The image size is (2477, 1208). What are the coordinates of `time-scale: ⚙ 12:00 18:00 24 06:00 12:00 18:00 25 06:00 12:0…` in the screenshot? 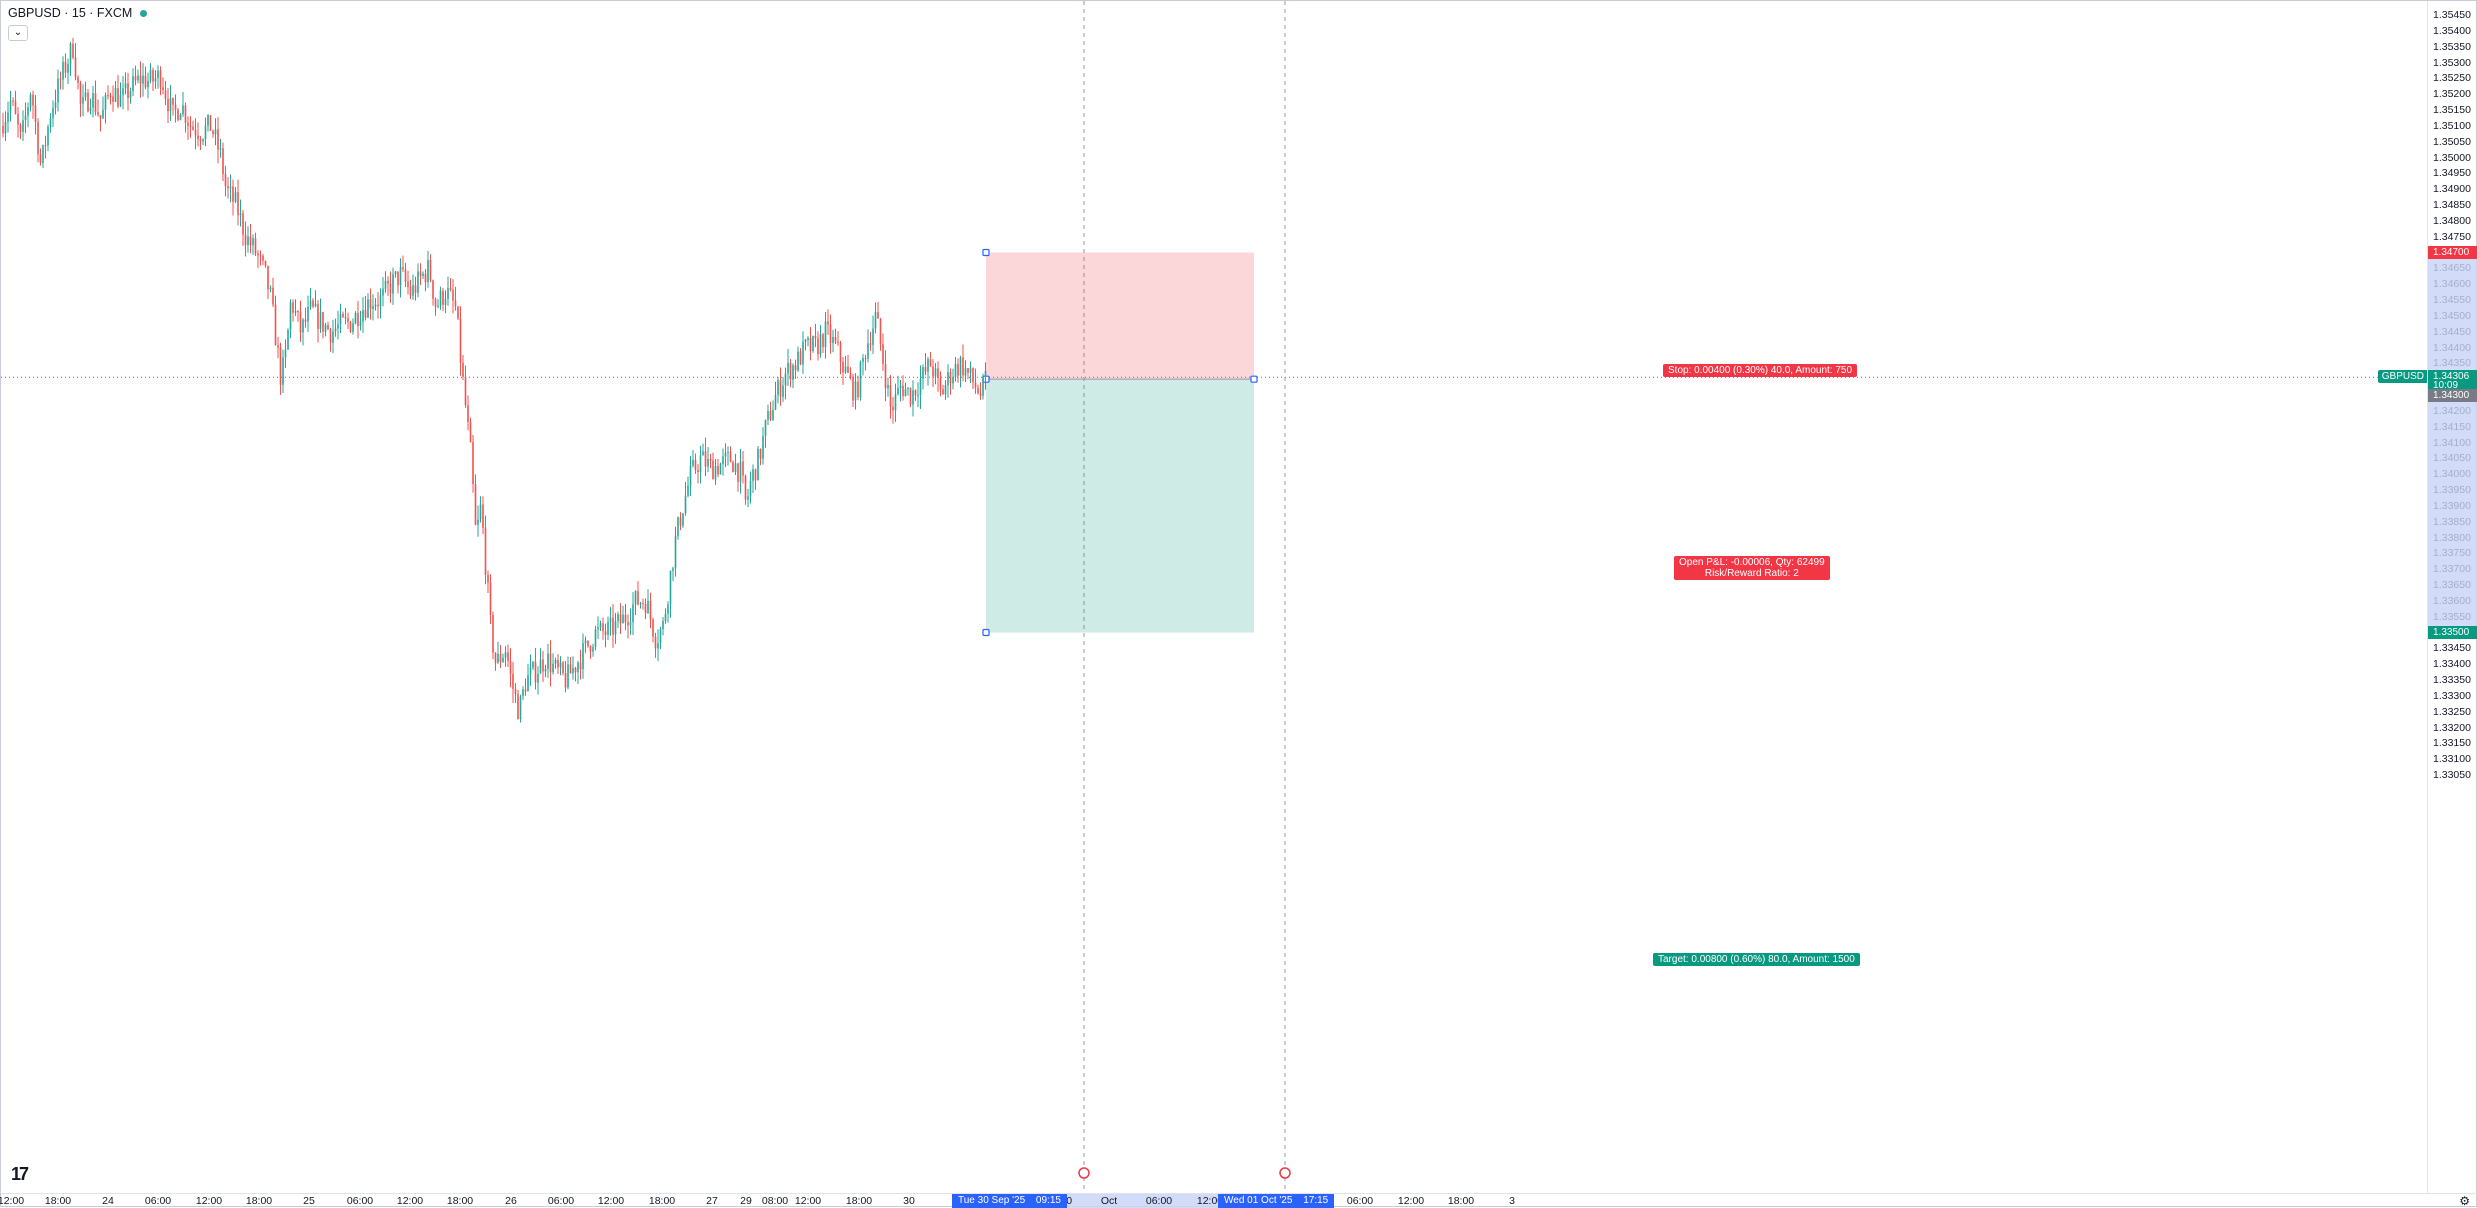 It's located at (1238, 1200).